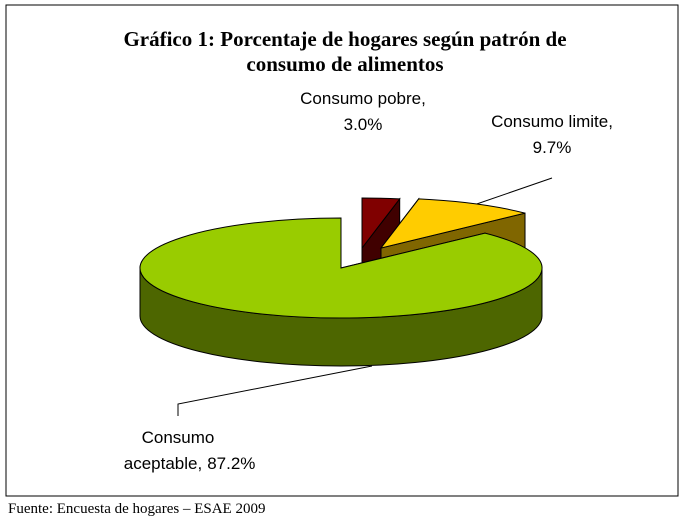  I want to click on slice-value-label: 3.0%, so click(363, 124).